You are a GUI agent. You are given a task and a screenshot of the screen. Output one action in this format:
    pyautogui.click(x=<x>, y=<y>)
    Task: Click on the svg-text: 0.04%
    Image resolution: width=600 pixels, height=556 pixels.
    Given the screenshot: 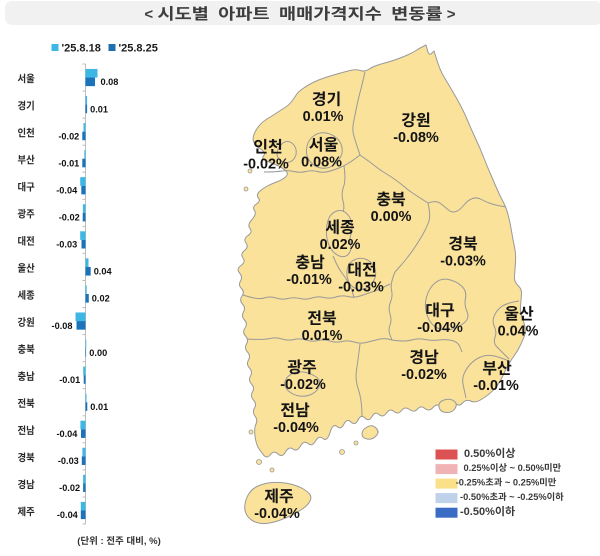 What is the action you would take?
    pyautogui.click(x=518, y=331)
    